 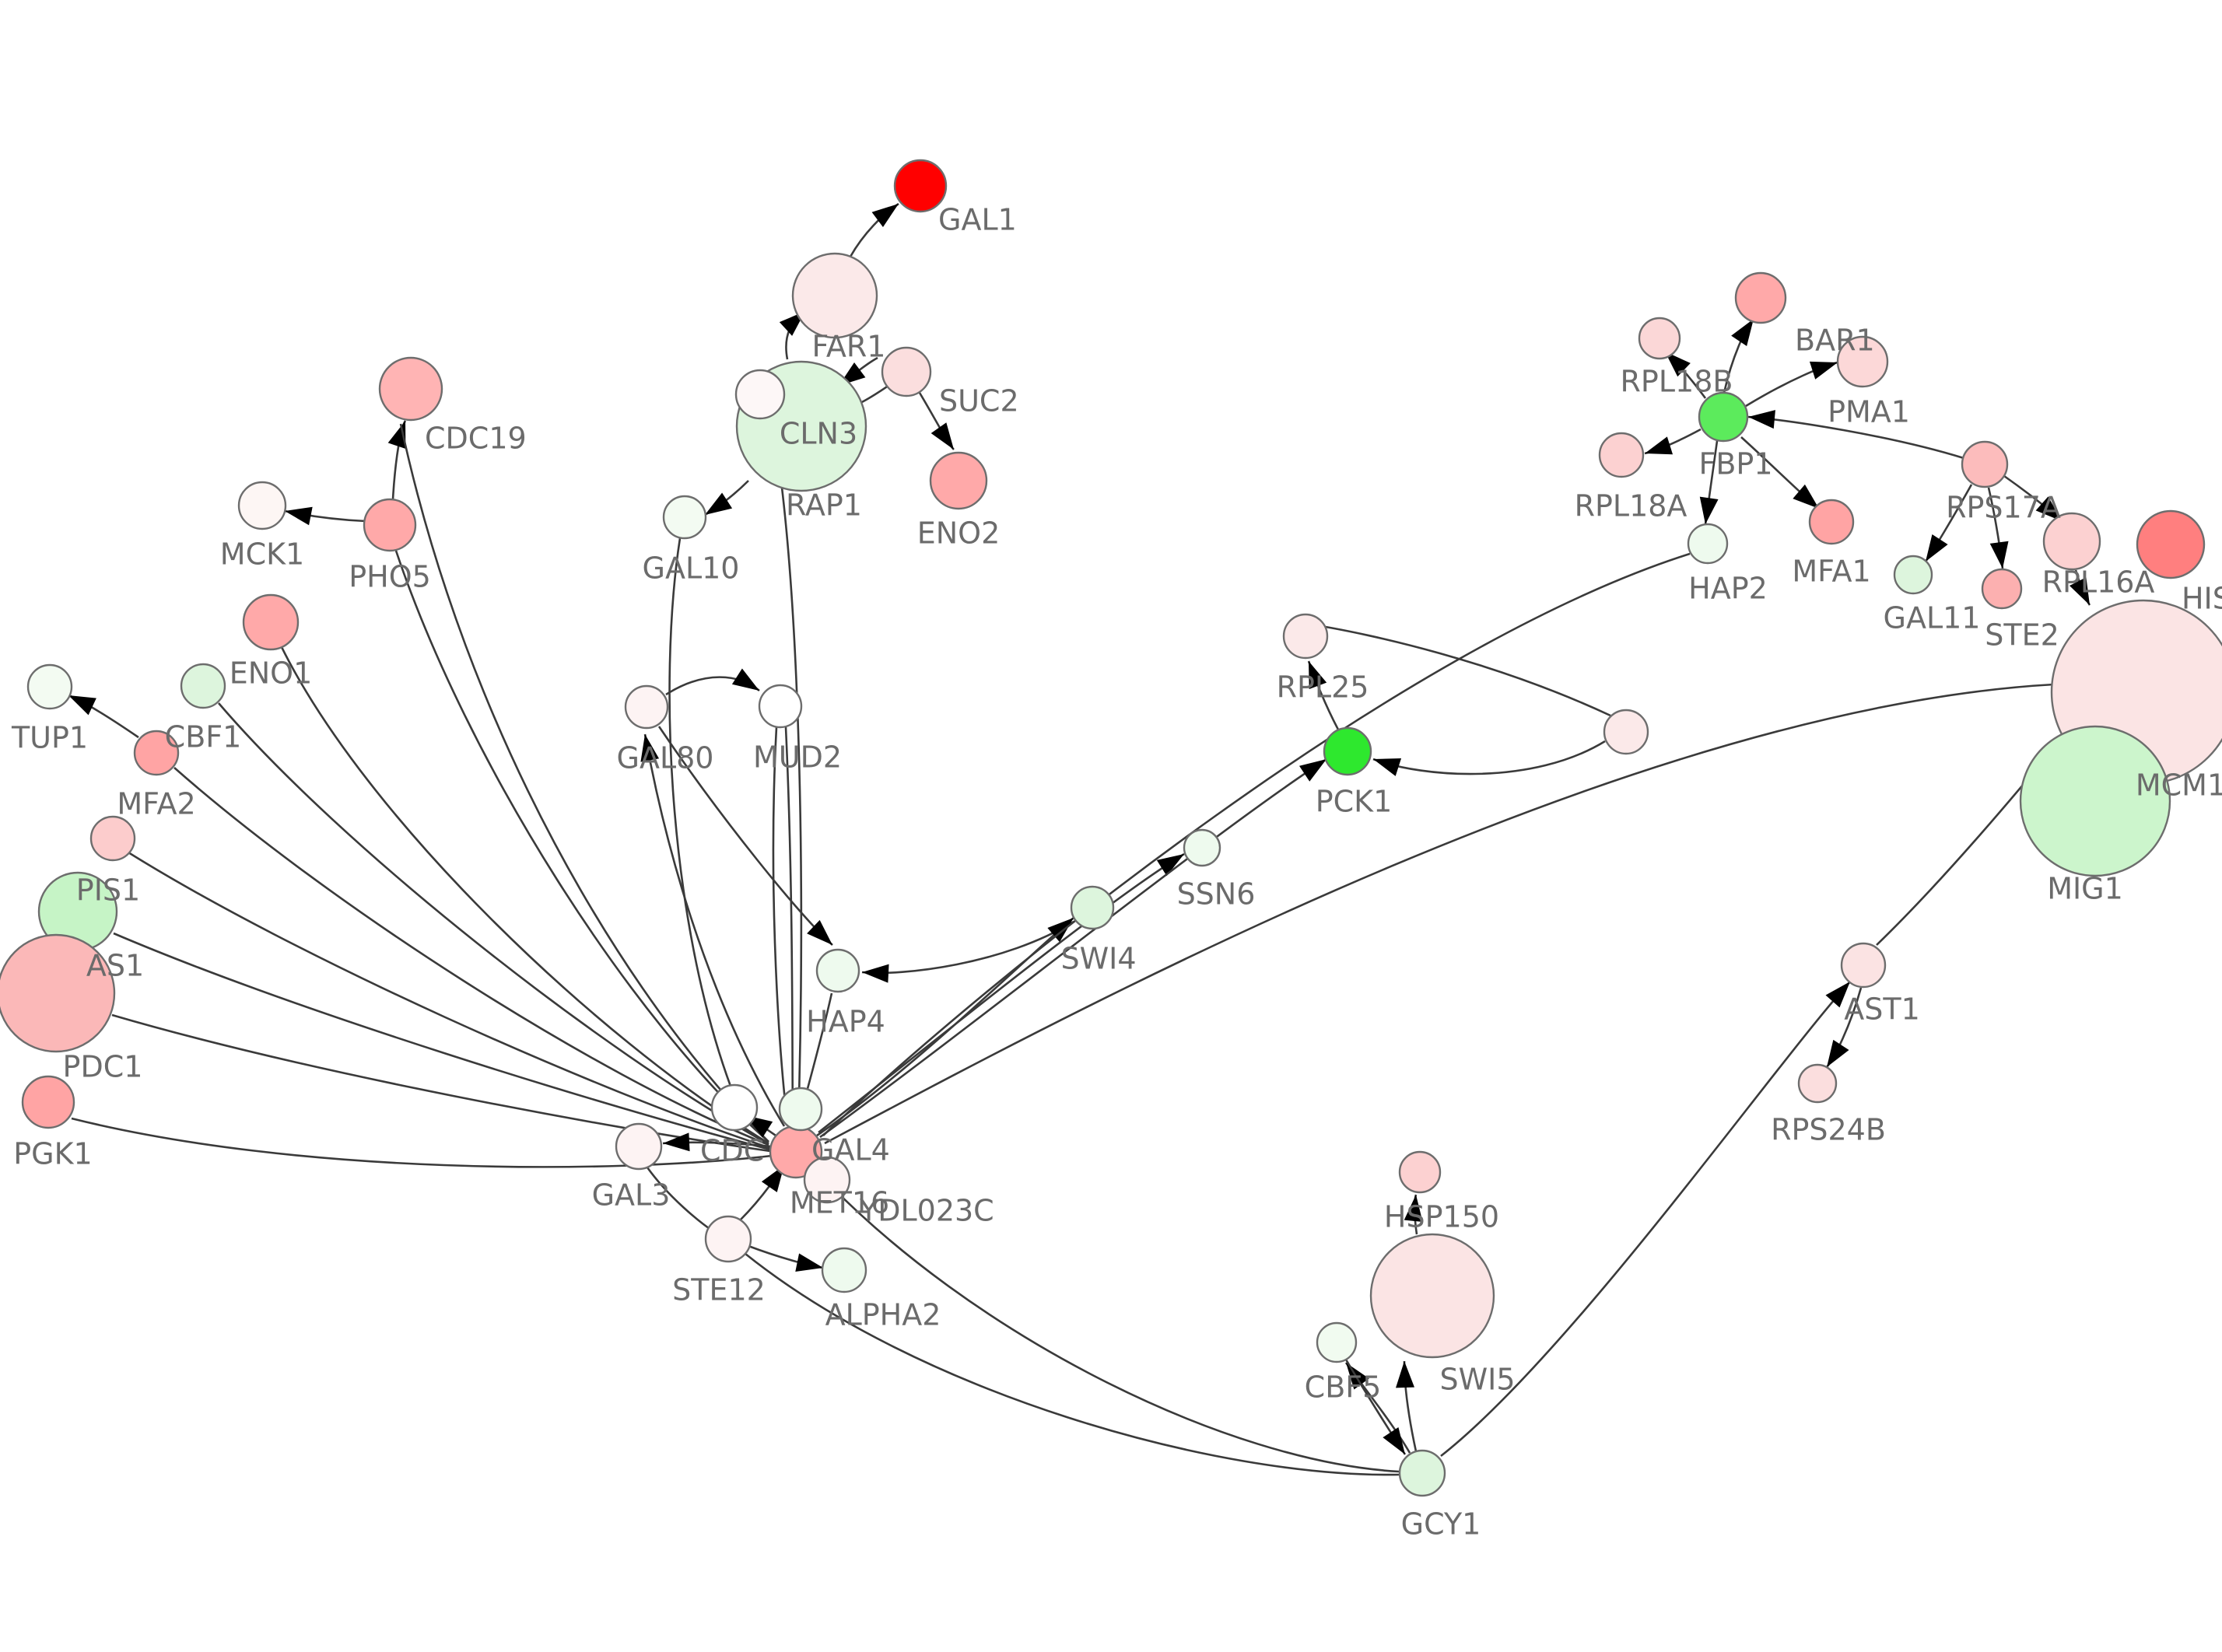 What do you see at coordinates (1708, 544) in the screenshot?
I see `node-hap2` at bounding box center [1708, 544].